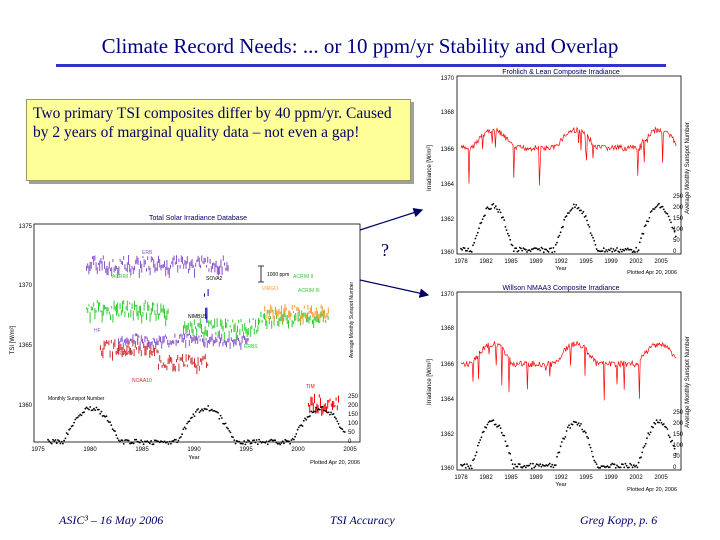  What do you see at coordinates (461, 478) in the screenshot?
I see `bottom-xtick: 1978` at bounding box center [461, 478].